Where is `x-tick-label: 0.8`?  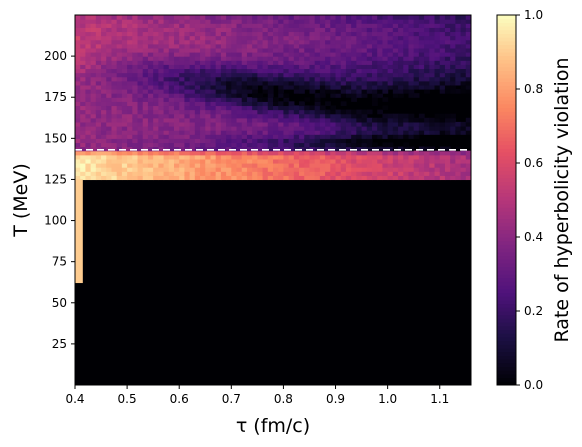 x-tick-label: 0.8 is located at coordinates (283, 399).